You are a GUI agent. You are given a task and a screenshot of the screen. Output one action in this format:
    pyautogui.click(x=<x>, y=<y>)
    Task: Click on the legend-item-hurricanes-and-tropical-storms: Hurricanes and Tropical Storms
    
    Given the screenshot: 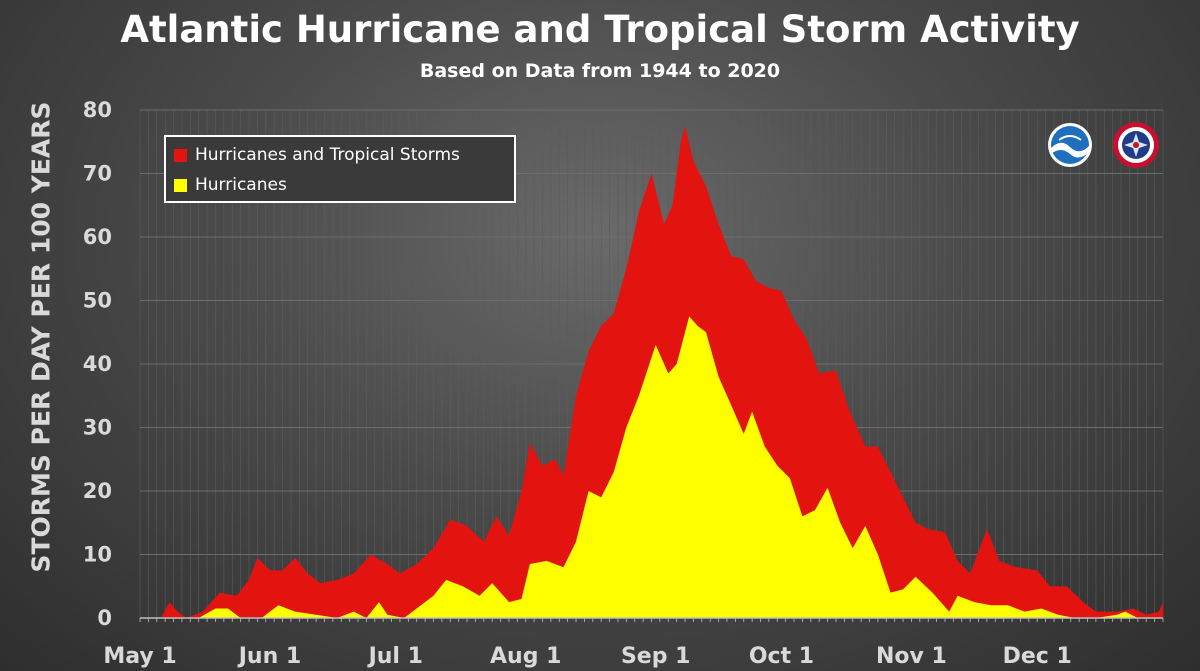 What is the action you would take?
    pyautogui.click(x=317, y=155)
    